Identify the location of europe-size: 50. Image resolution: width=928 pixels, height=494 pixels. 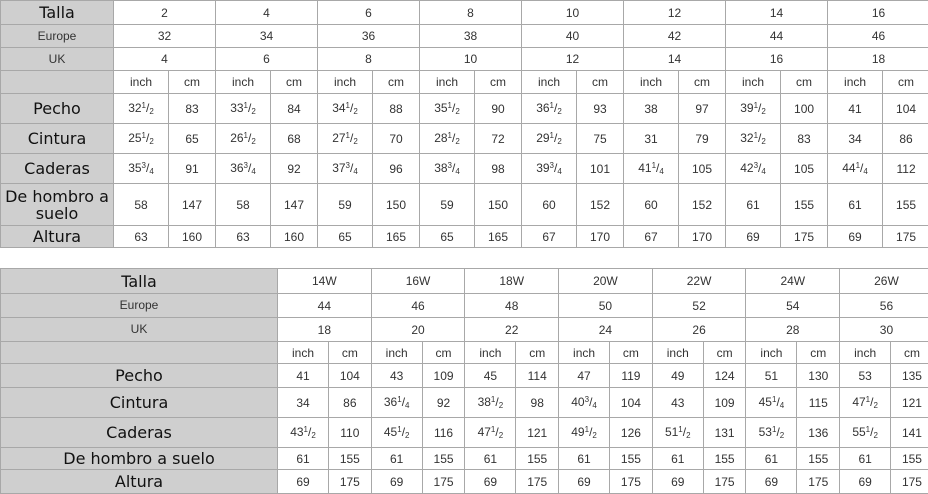
(606, 306).